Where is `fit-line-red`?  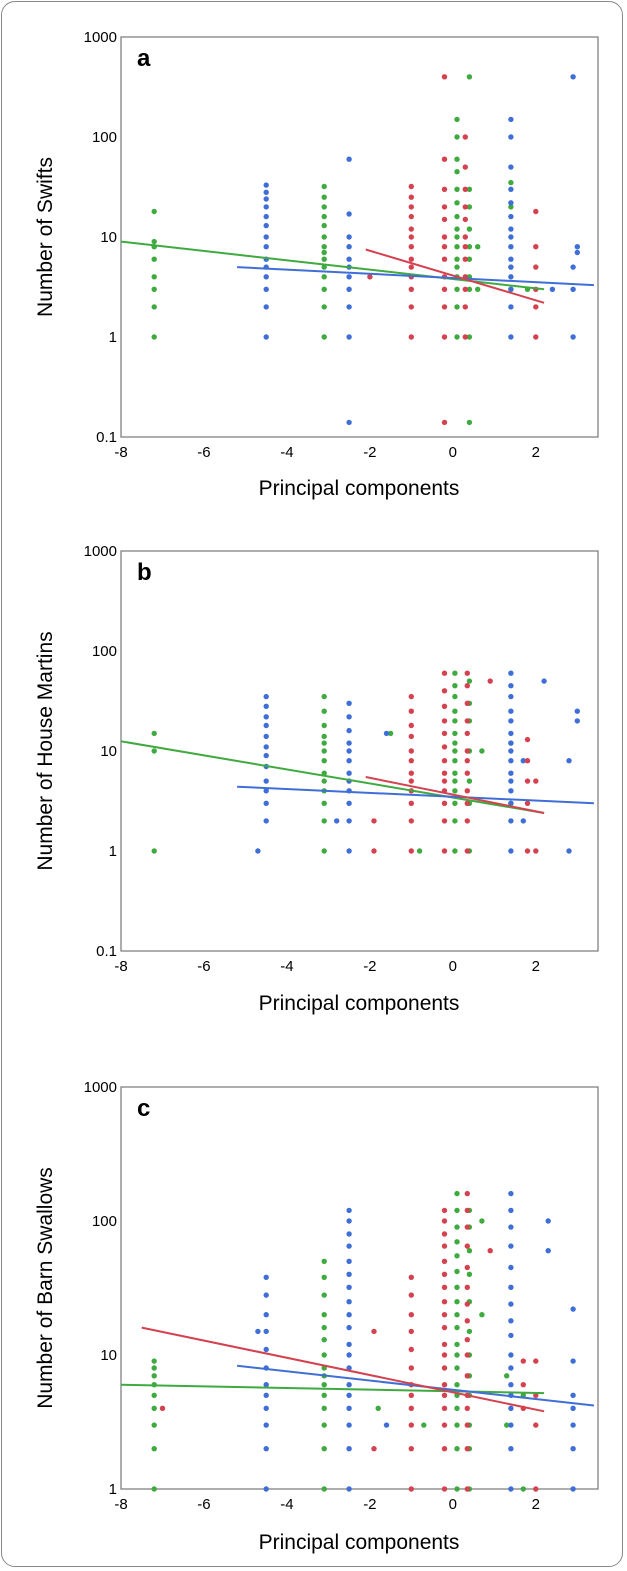 fit-line-red is located at coordinates (455, 795).